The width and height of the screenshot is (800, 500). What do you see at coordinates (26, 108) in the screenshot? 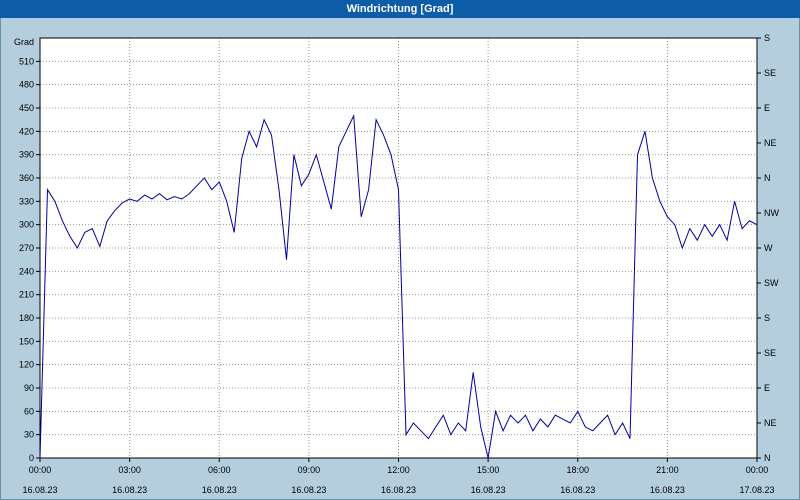
I see `y-tick-label: 450` at bounding box center [26, 108].